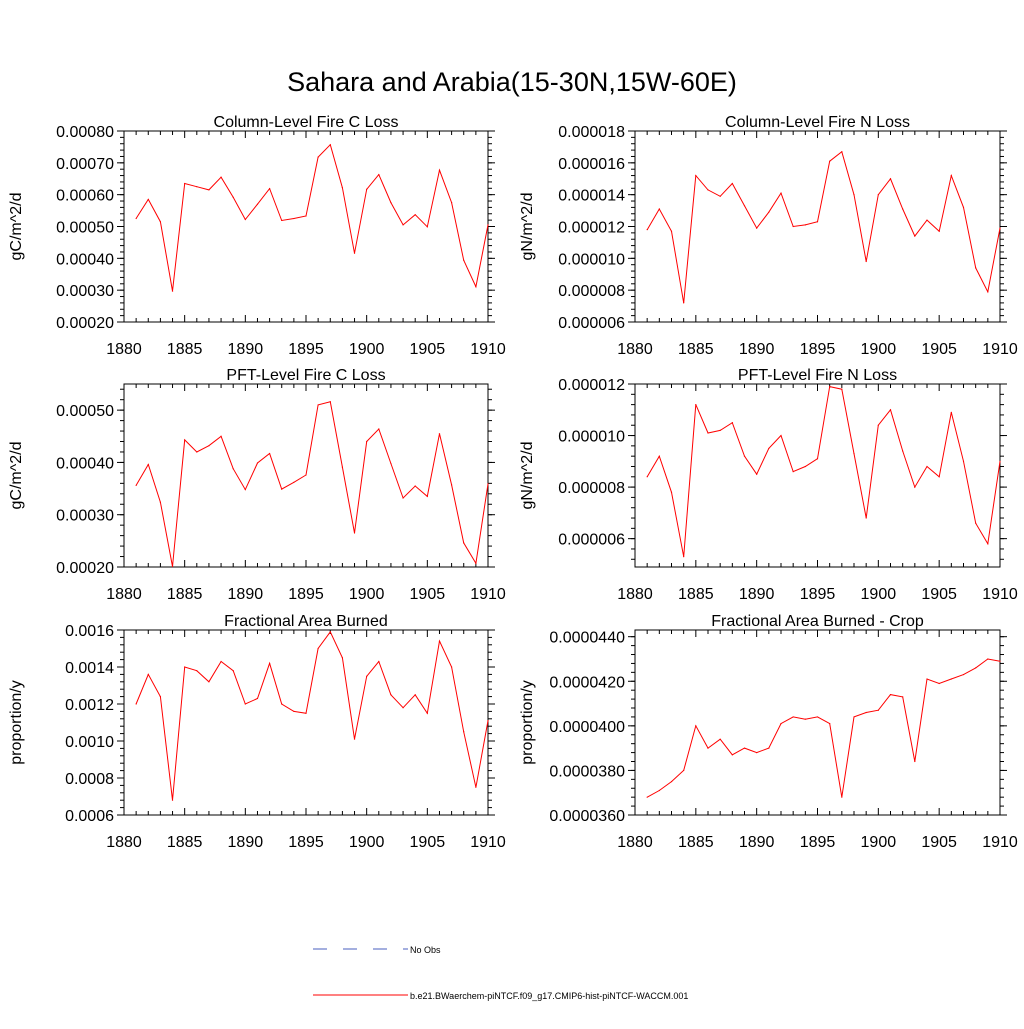 The image size is (1024, 1029). What do you see at coordinates (587, 638) in the screenshot?
I see `y-tick-label: 0.0000440` at bounding box center [587, 638].